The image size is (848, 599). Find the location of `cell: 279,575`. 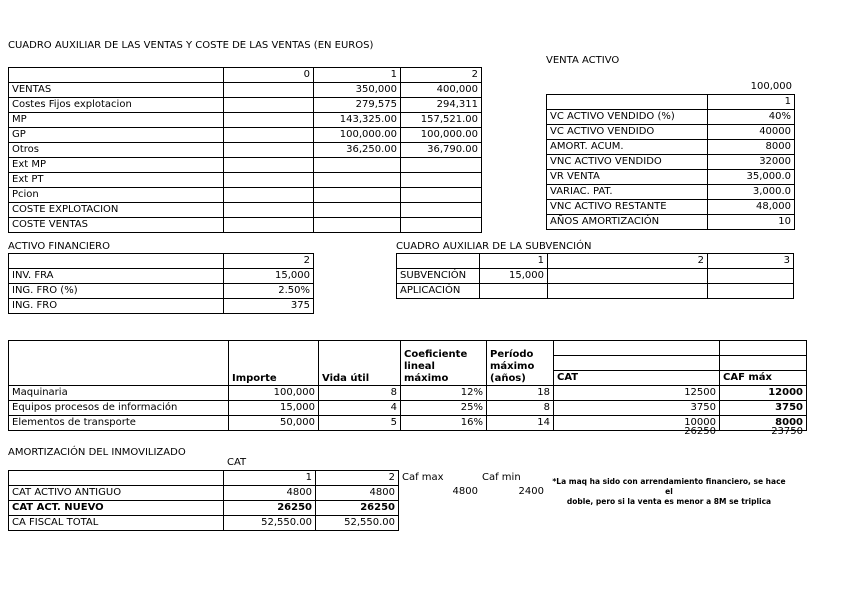

cell: 279,575 is located at coordinates (357, 105).